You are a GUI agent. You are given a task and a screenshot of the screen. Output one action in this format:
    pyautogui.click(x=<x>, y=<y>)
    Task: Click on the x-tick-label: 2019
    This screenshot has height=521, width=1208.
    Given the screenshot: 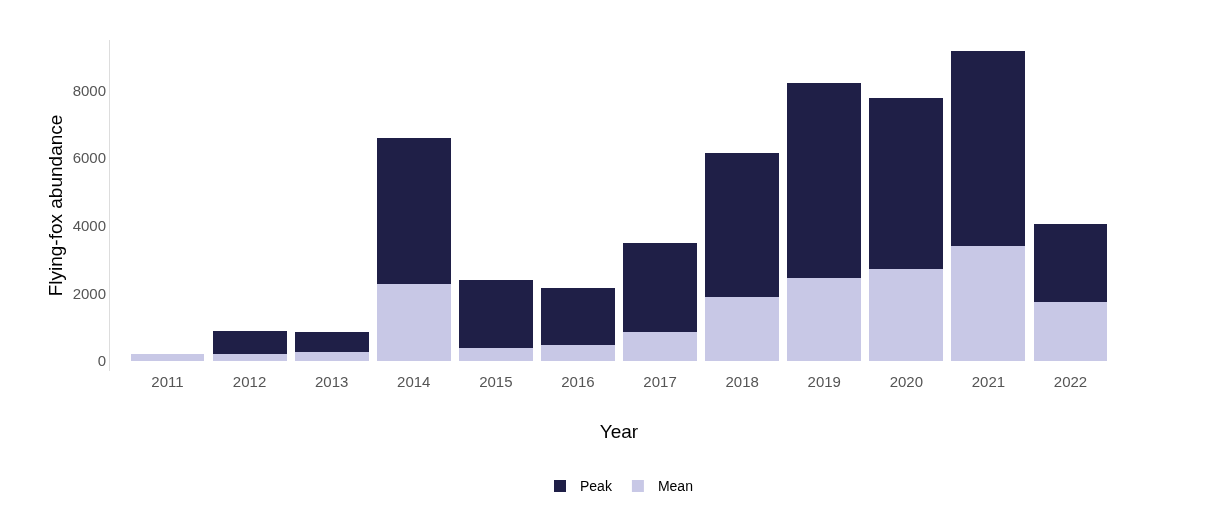 What is the action you would take?
    pyautogui.click(x=824, y=381)
    